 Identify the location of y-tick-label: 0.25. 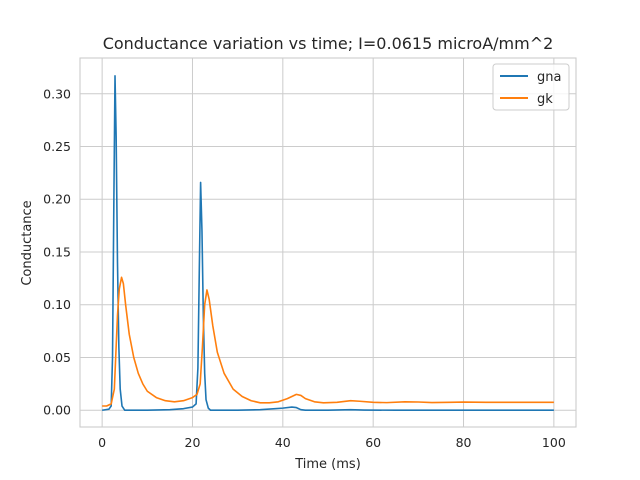
(57, 146).